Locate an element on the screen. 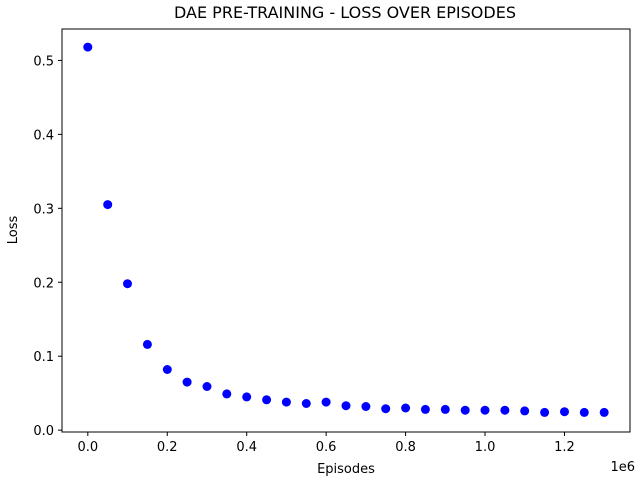 This screenshot has width=640, height=480. y-tick-label: 0.0 is located at coordinates (43, 431).